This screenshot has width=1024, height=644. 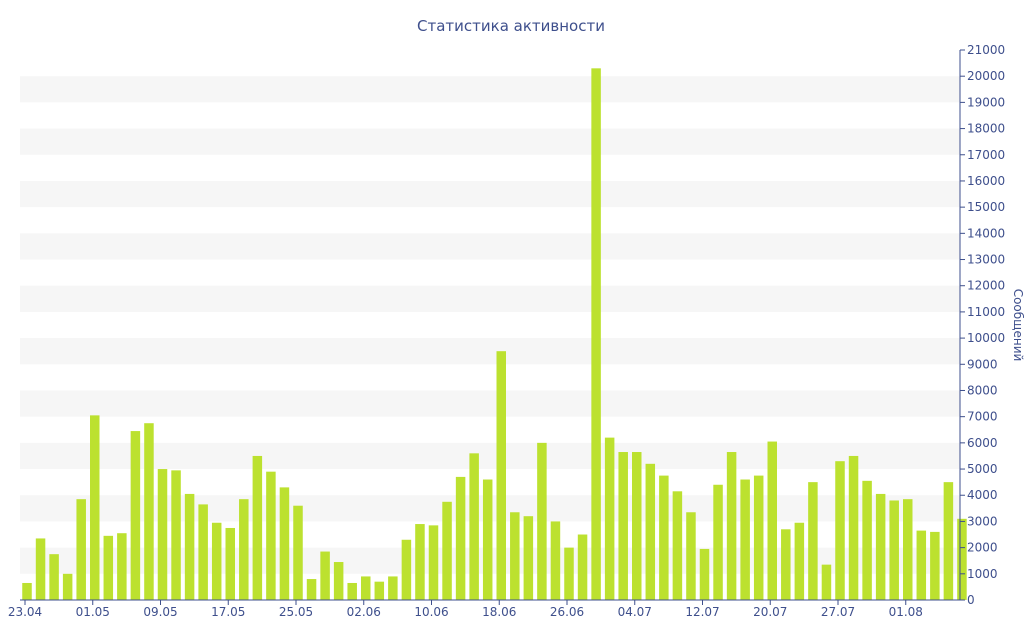 What do you see at coordinates (838, 612) in the screenshot?
I see `x-tick-label: 27.07` at bounding box center [838, 612].